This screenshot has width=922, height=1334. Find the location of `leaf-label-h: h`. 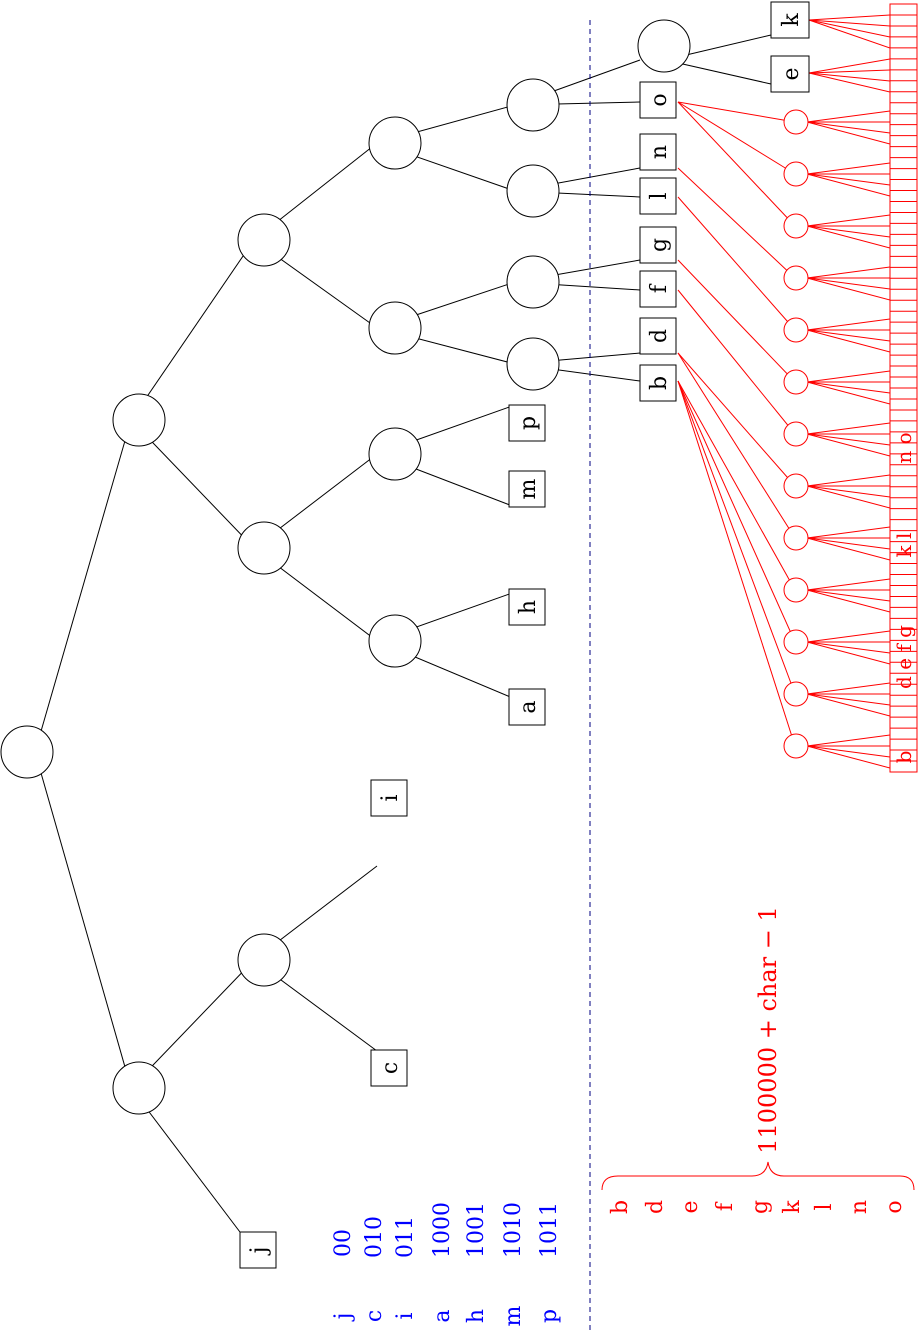

leaf-label-h: h is located at coordinates (528, 607).